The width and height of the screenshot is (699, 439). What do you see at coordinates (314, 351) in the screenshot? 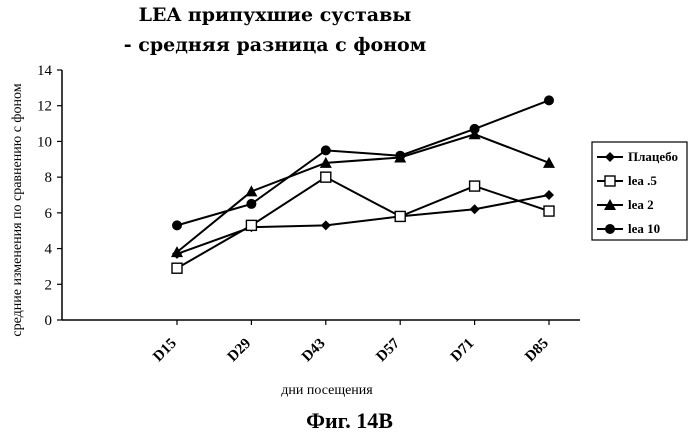
I see `x-tick-label: D43` at bounding box center [314, 351].